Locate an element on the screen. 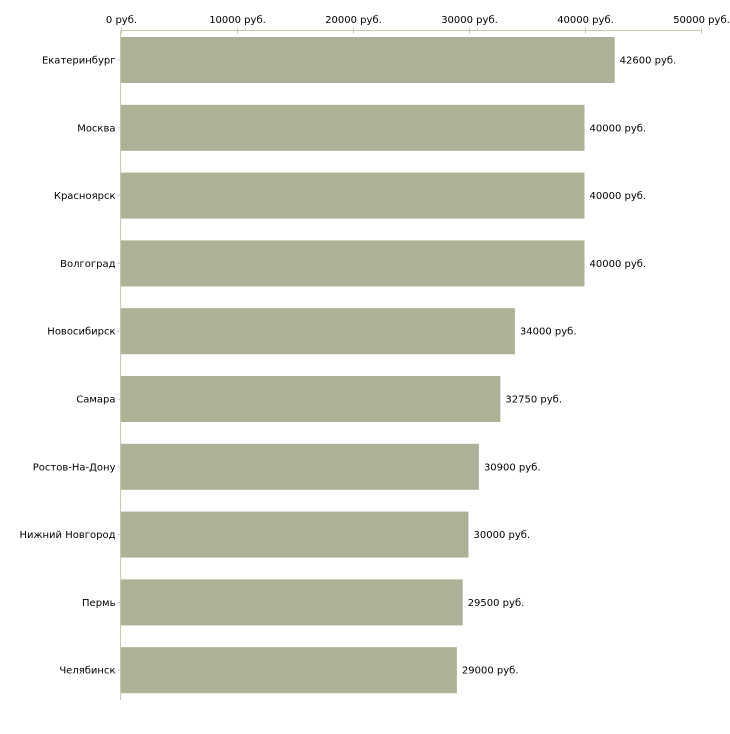  x-tick-label: 10000 руб. is located at coordinates (237, 20).